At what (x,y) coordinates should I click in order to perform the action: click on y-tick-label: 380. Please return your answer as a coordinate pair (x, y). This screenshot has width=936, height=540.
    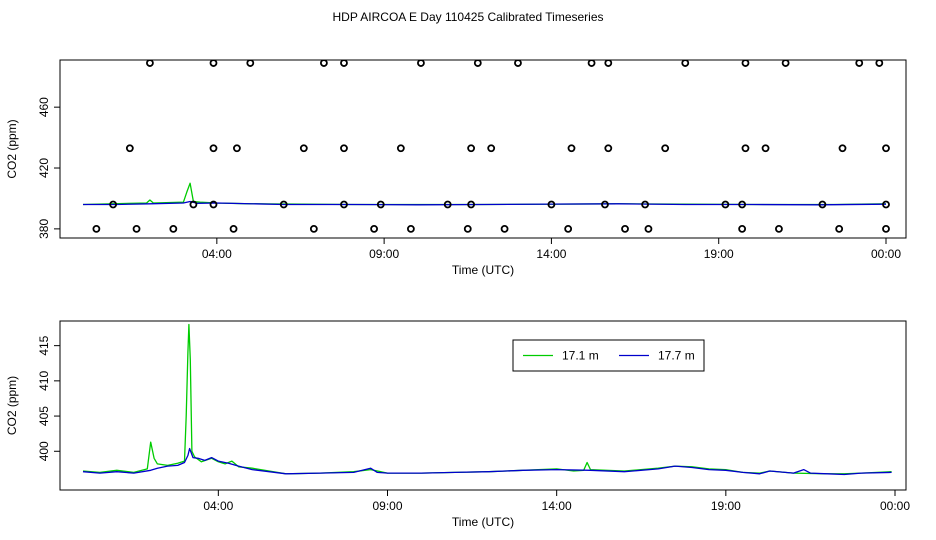
    Looking at the image, I should click on (44, 229).